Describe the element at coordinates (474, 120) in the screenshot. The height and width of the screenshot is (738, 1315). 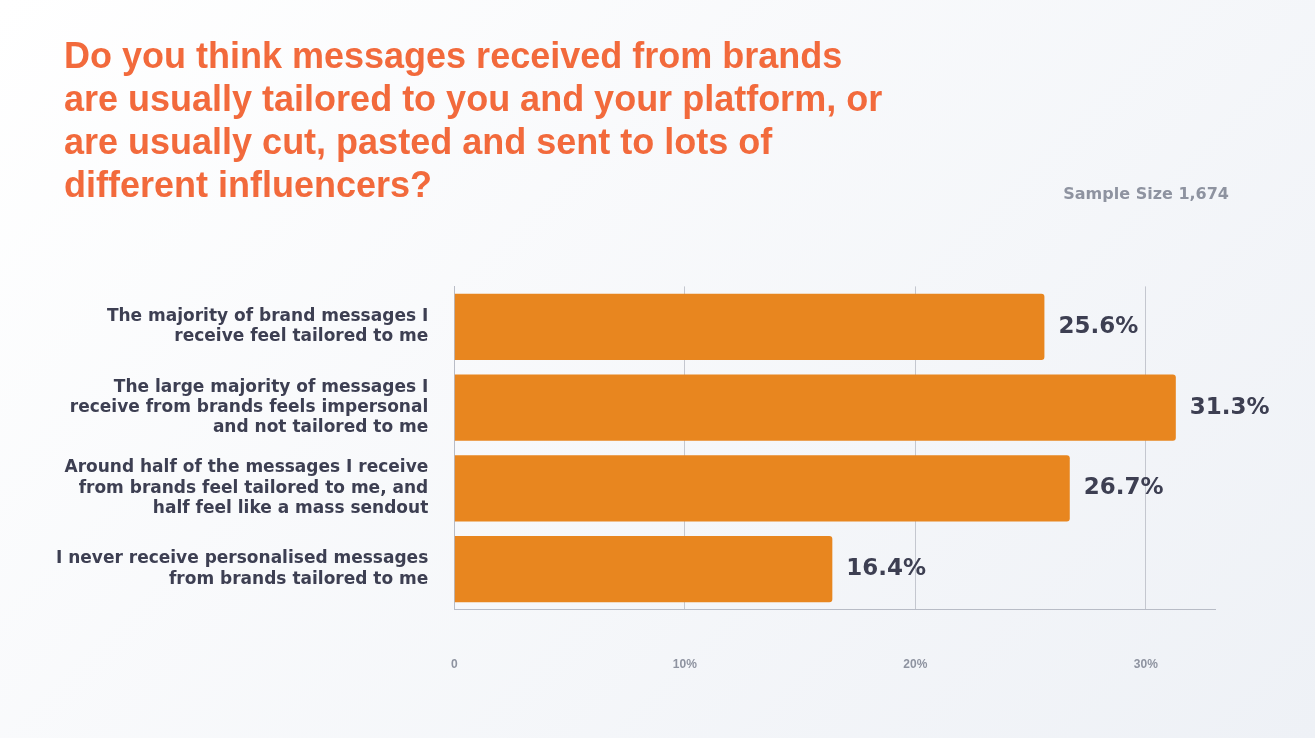
I see `chart-title: Do you think messages received from brands are usually tailored to you and your platform, or are usually cut, pasted and sent to lots of different influencers?` at that location.